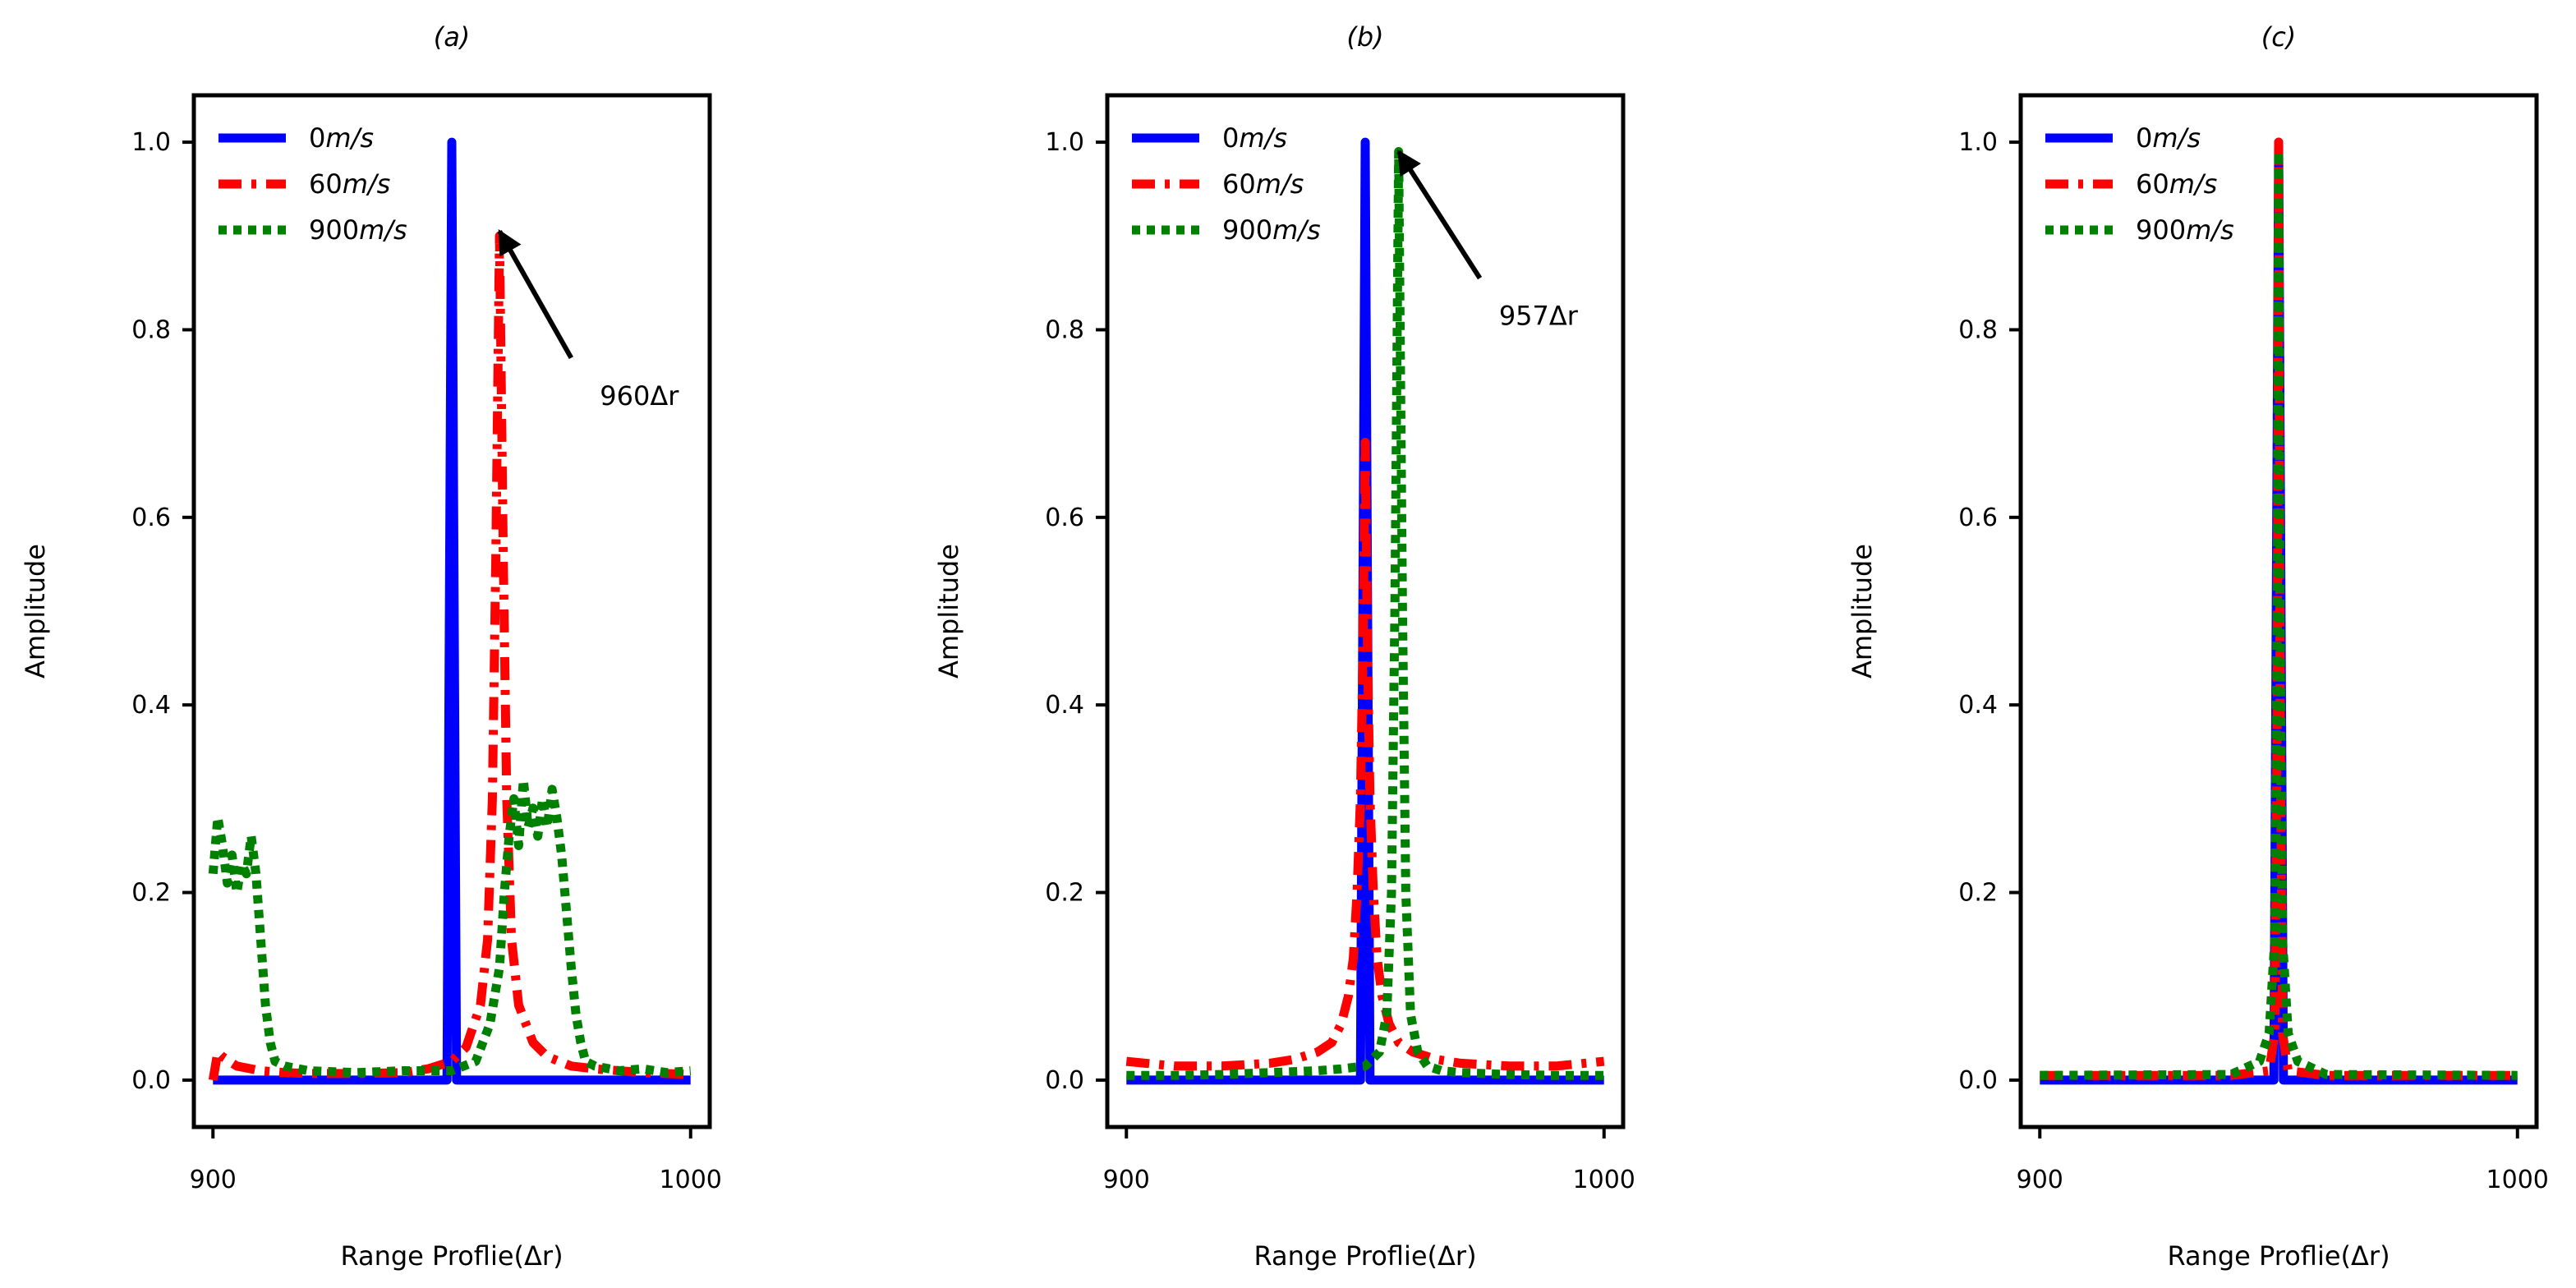  What do you see at coordinates (2279, 37) in the screenshot?
I see `panel-title: (c)` at bounding box center [2279, 37].